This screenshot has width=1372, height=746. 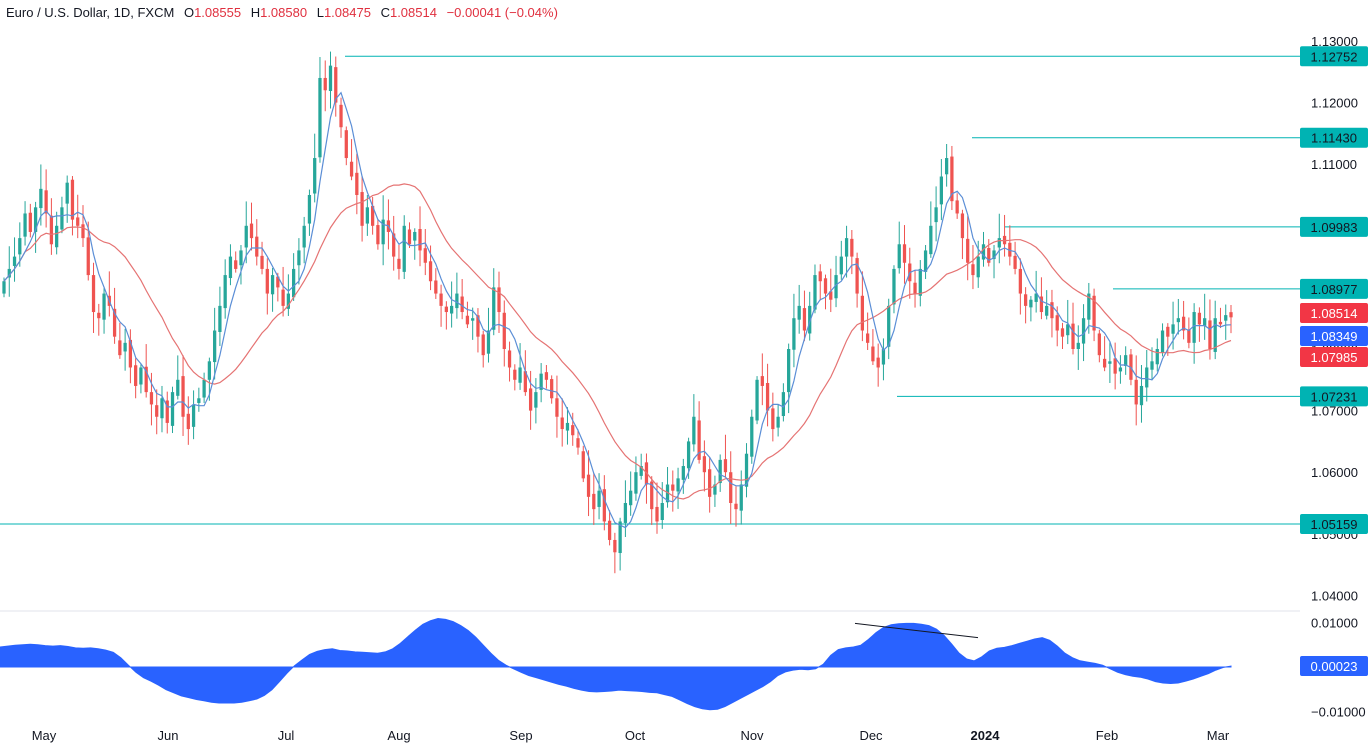 I want to click on price-tick-label: 1.06000, so click(x=1334, y=472).